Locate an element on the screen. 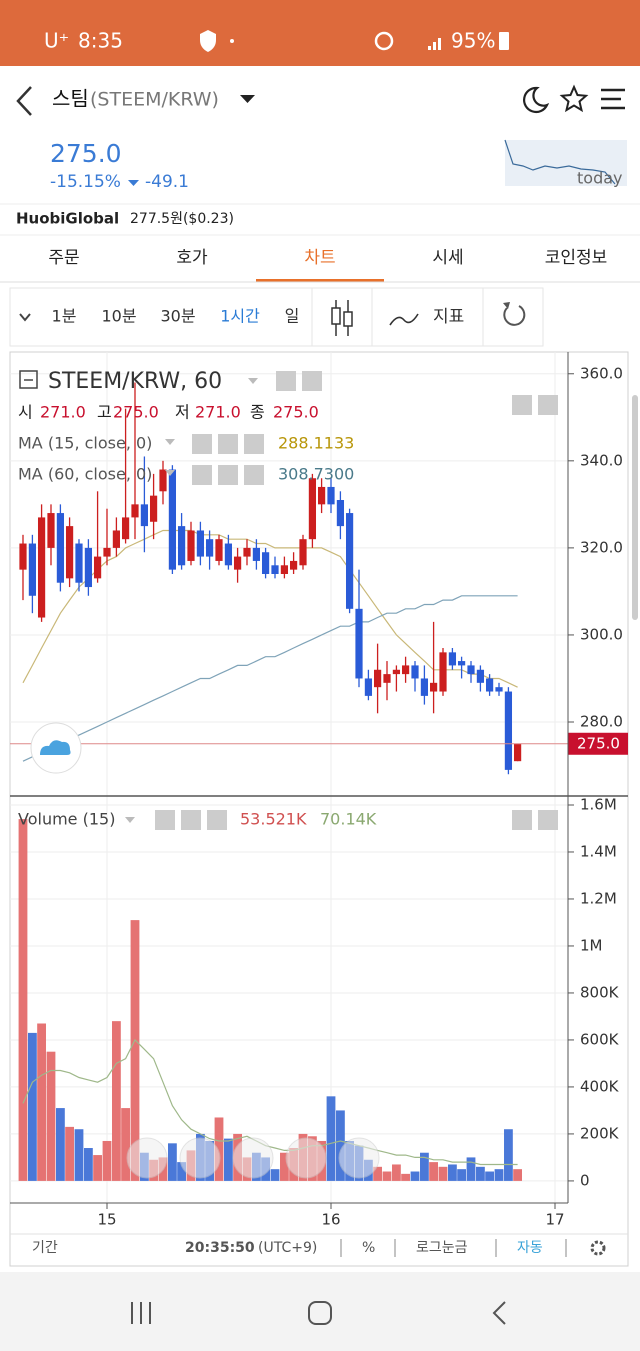 This screenshot has width=640, height=1351. dropdown-icon is located at coordinates (247, 99).